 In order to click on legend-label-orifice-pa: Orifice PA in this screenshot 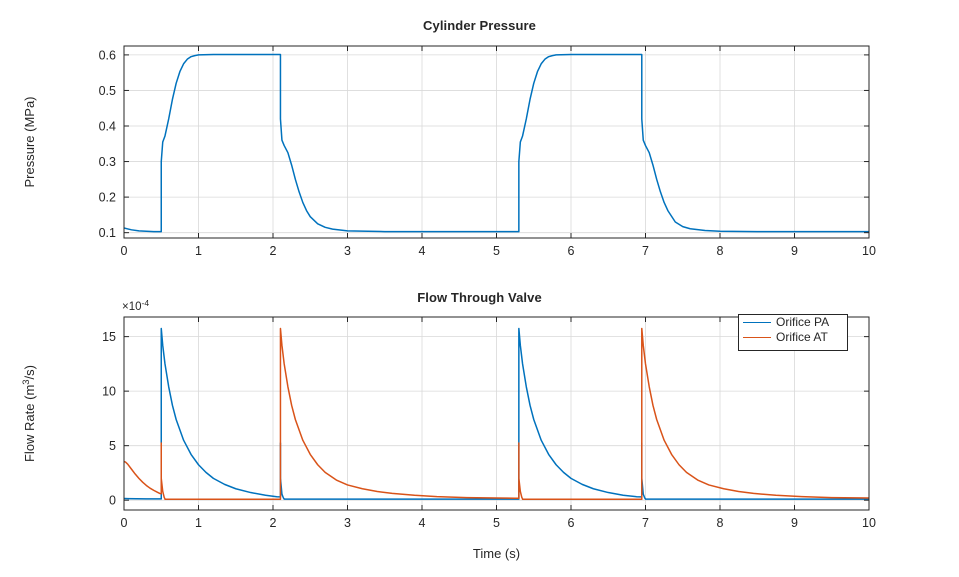, I will do `click(803, 322)`.